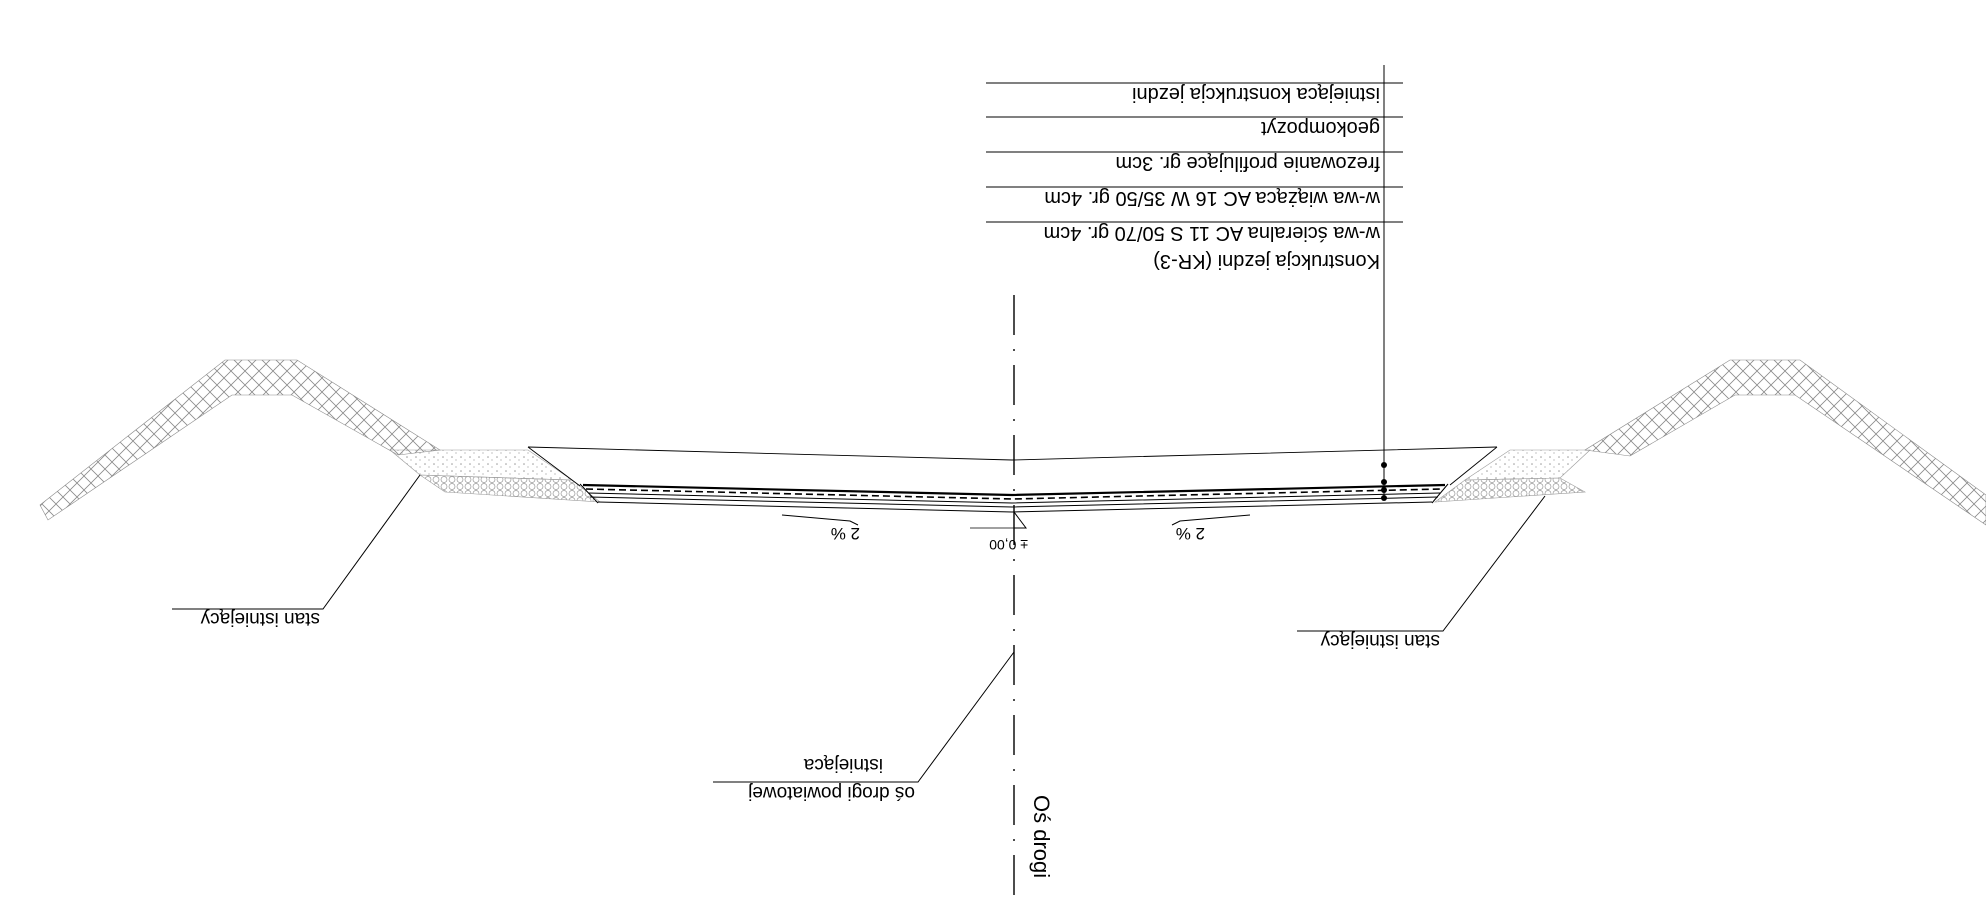 This screenshot has height=900, width=1986. Describe the element at coordinates (1020, 519) in the screenshot. I see `elevation-marker` at that location.